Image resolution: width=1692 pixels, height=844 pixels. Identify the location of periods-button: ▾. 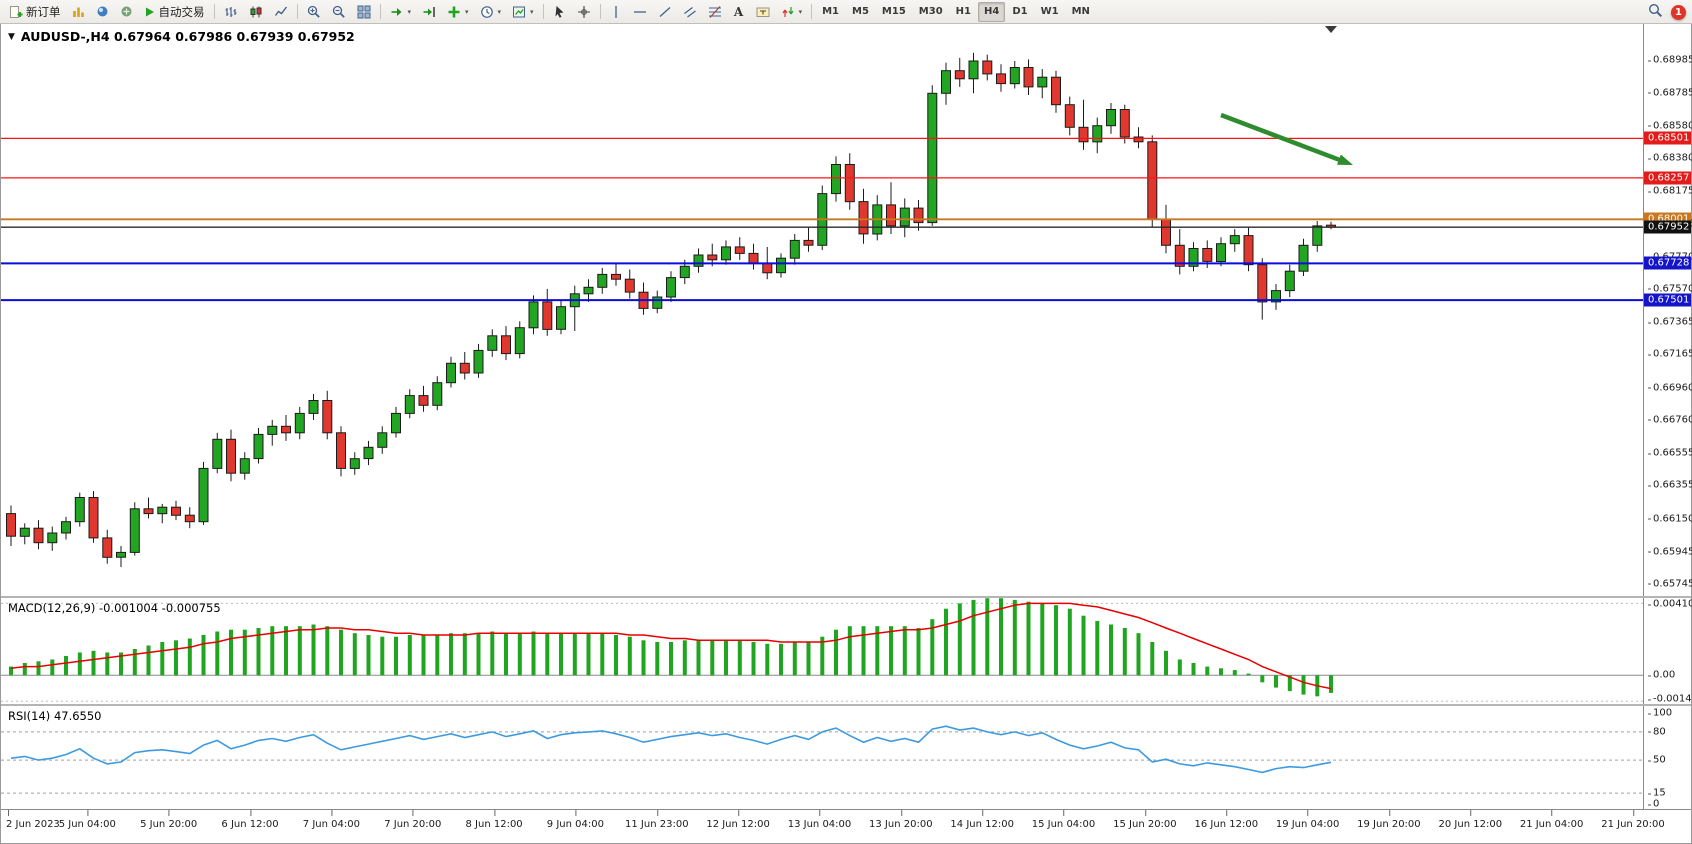
(491, 12).